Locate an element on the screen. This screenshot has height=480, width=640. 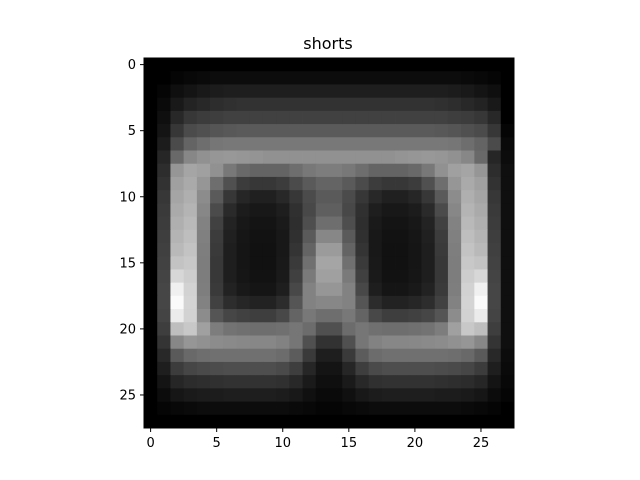
x-tick-label: 0 is located at coordinates (150, 443).